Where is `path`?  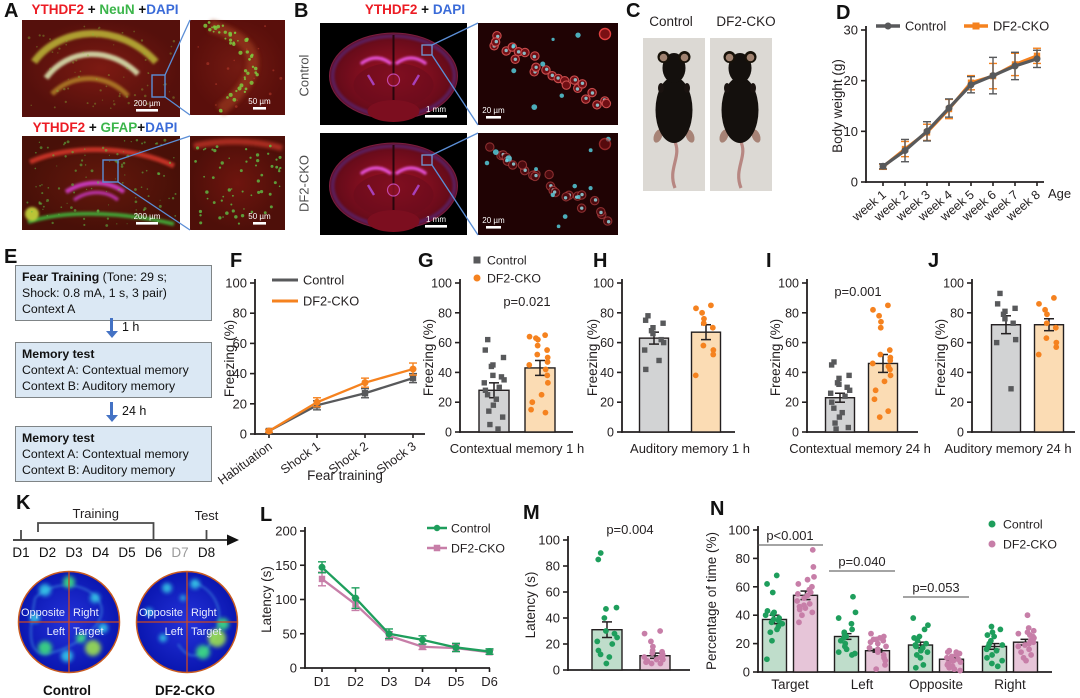 path is located at coordinates (91, 65).